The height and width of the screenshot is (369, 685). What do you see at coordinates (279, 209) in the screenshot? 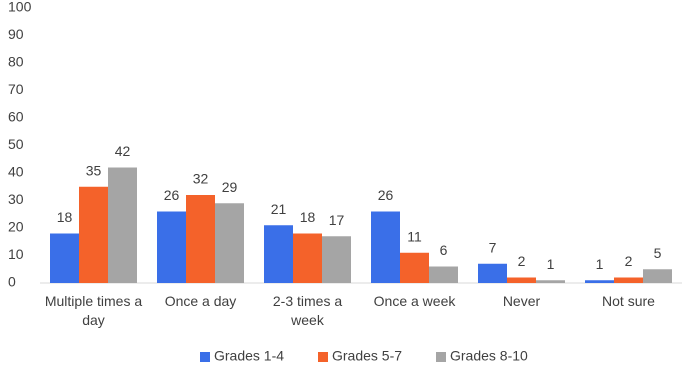
I see `value-label: 21` at bounding box center [279, 209].